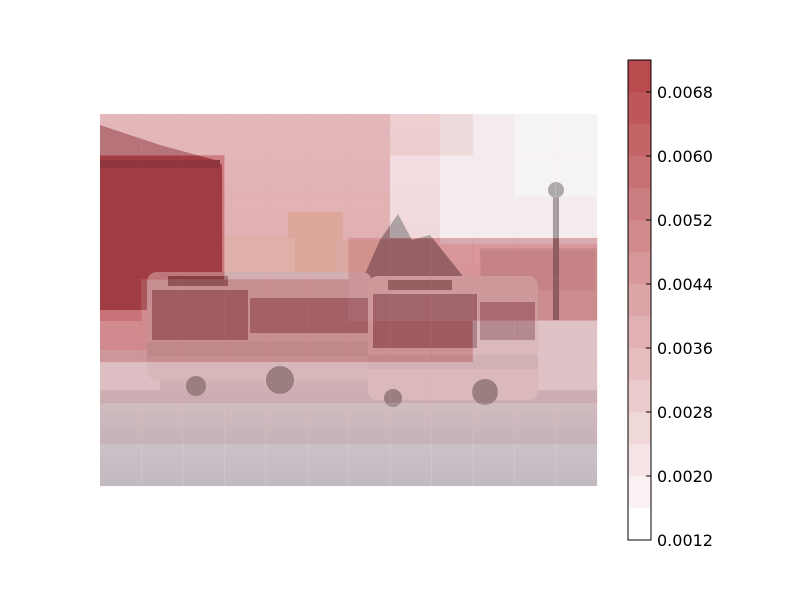  I want to click on colorbar-frame, so click(639, 300).